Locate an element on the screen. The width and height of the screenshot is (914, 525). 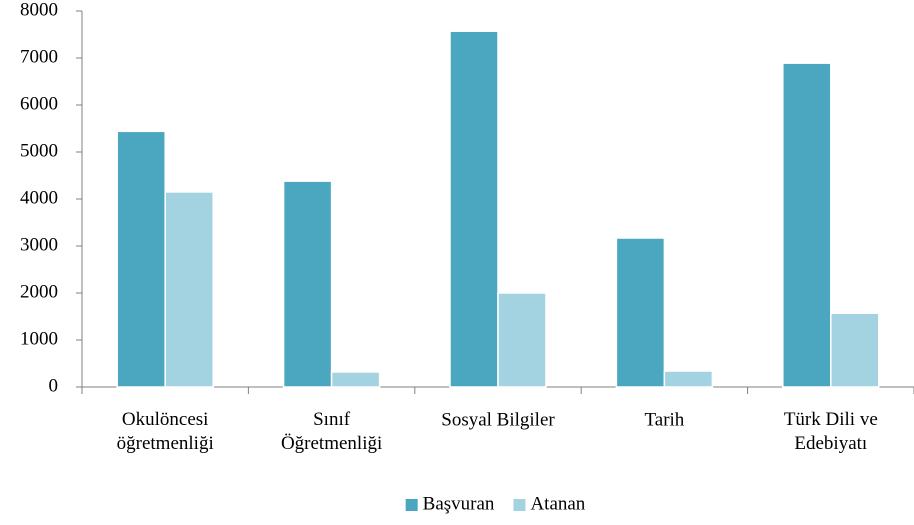
x-tick-label: Sosyal Bilgiler is located at coordinates (498, 419).